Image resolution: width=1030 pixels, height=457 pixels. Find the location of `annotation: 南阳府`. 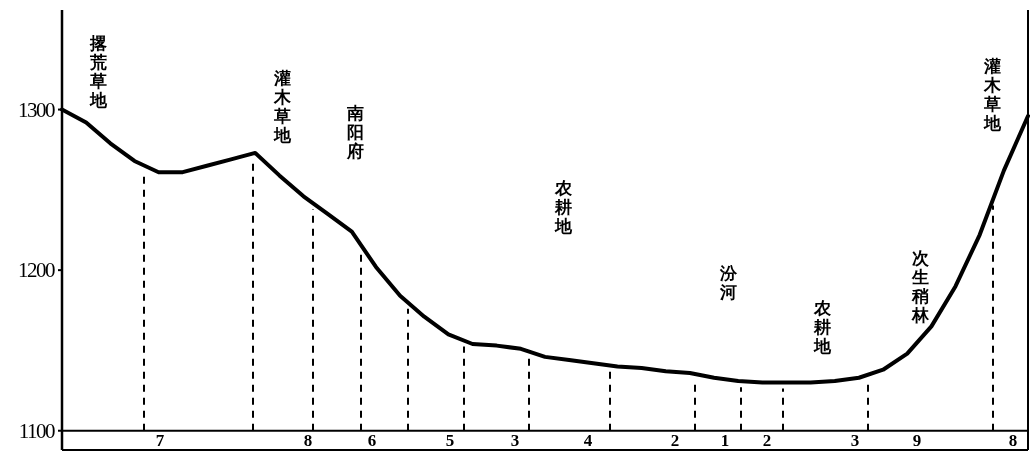

annotation: 南阳府 is located at coordinates (354, 132).